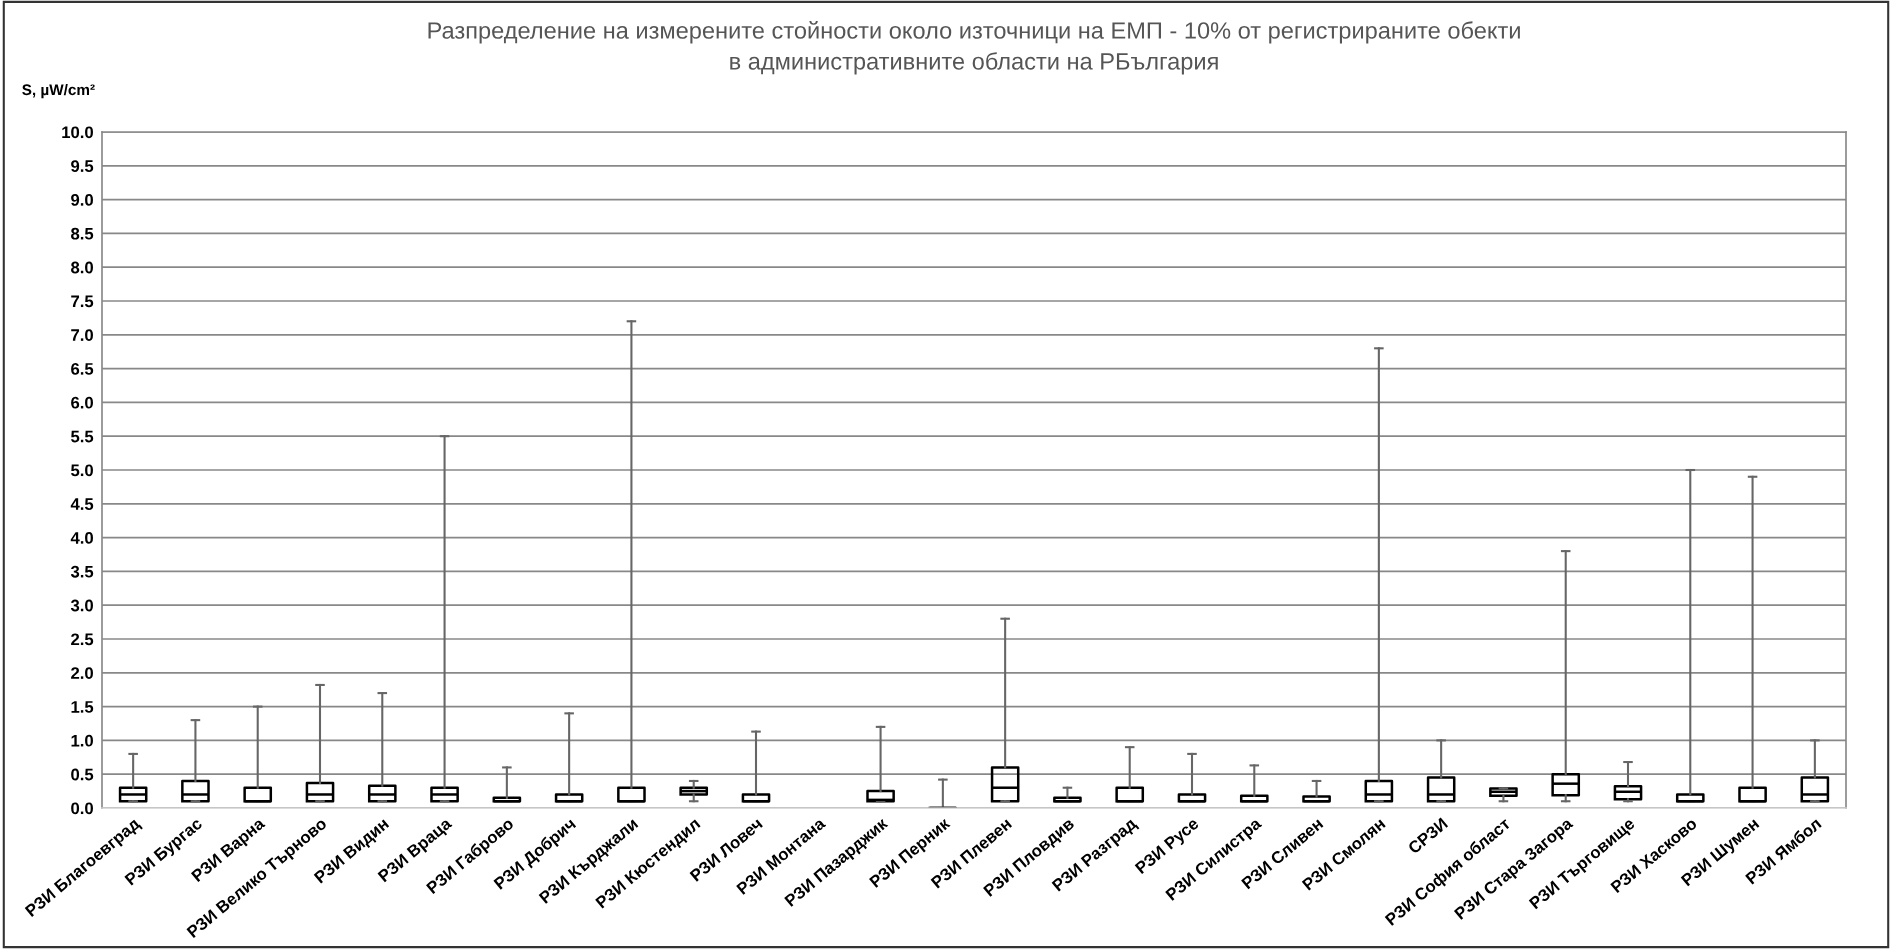  Describe the element at coordinates (974, 48) in the screenshot. I see `chart-title: Разпределение на измерените стойности около източници на ЕМП - 10% от регистрираните обекти в административните области на РБългария` at that location.